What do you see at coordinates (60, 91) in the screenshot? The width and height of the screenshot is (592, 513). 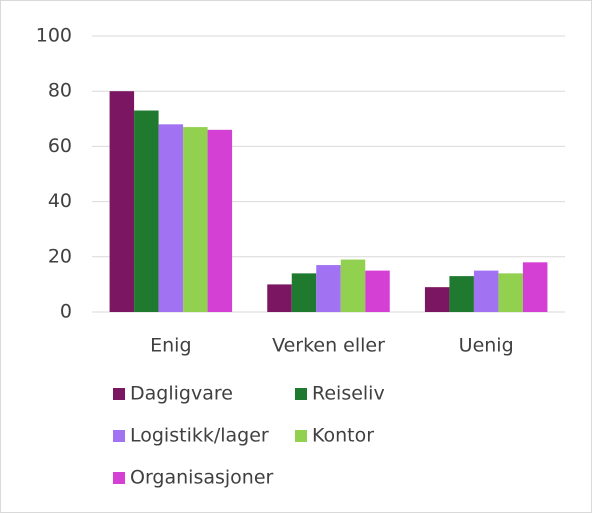 I see `y-tick-label: 80` at bounding box center [60, 91].